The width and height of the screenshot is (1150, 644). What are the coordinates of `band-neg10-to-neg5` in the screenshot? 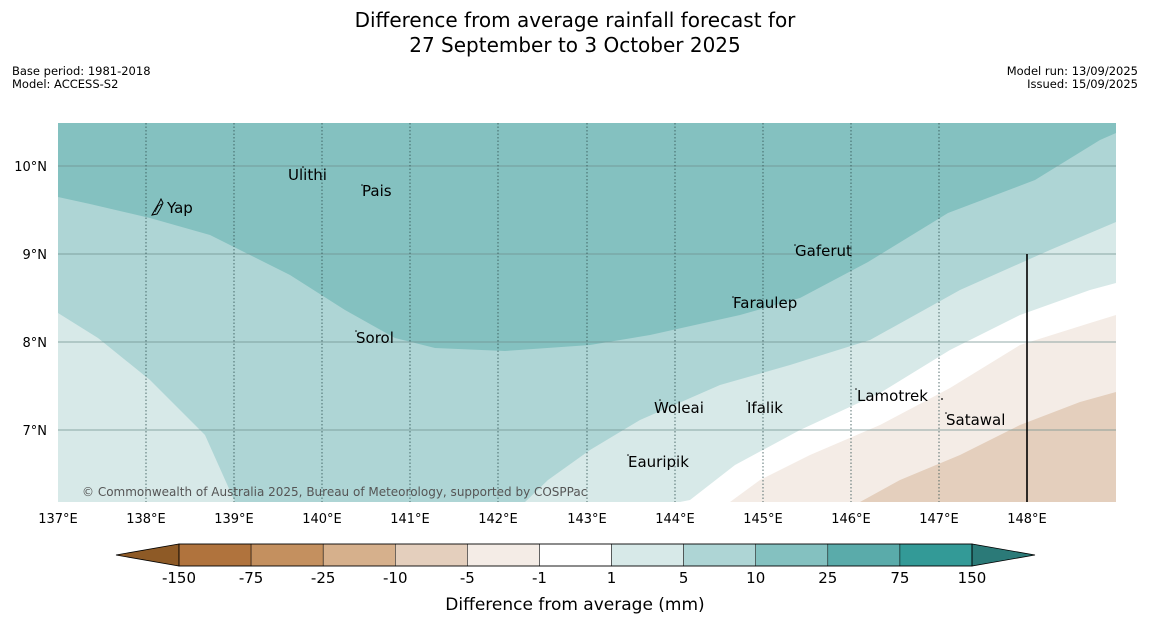 It's located at (988, 447).